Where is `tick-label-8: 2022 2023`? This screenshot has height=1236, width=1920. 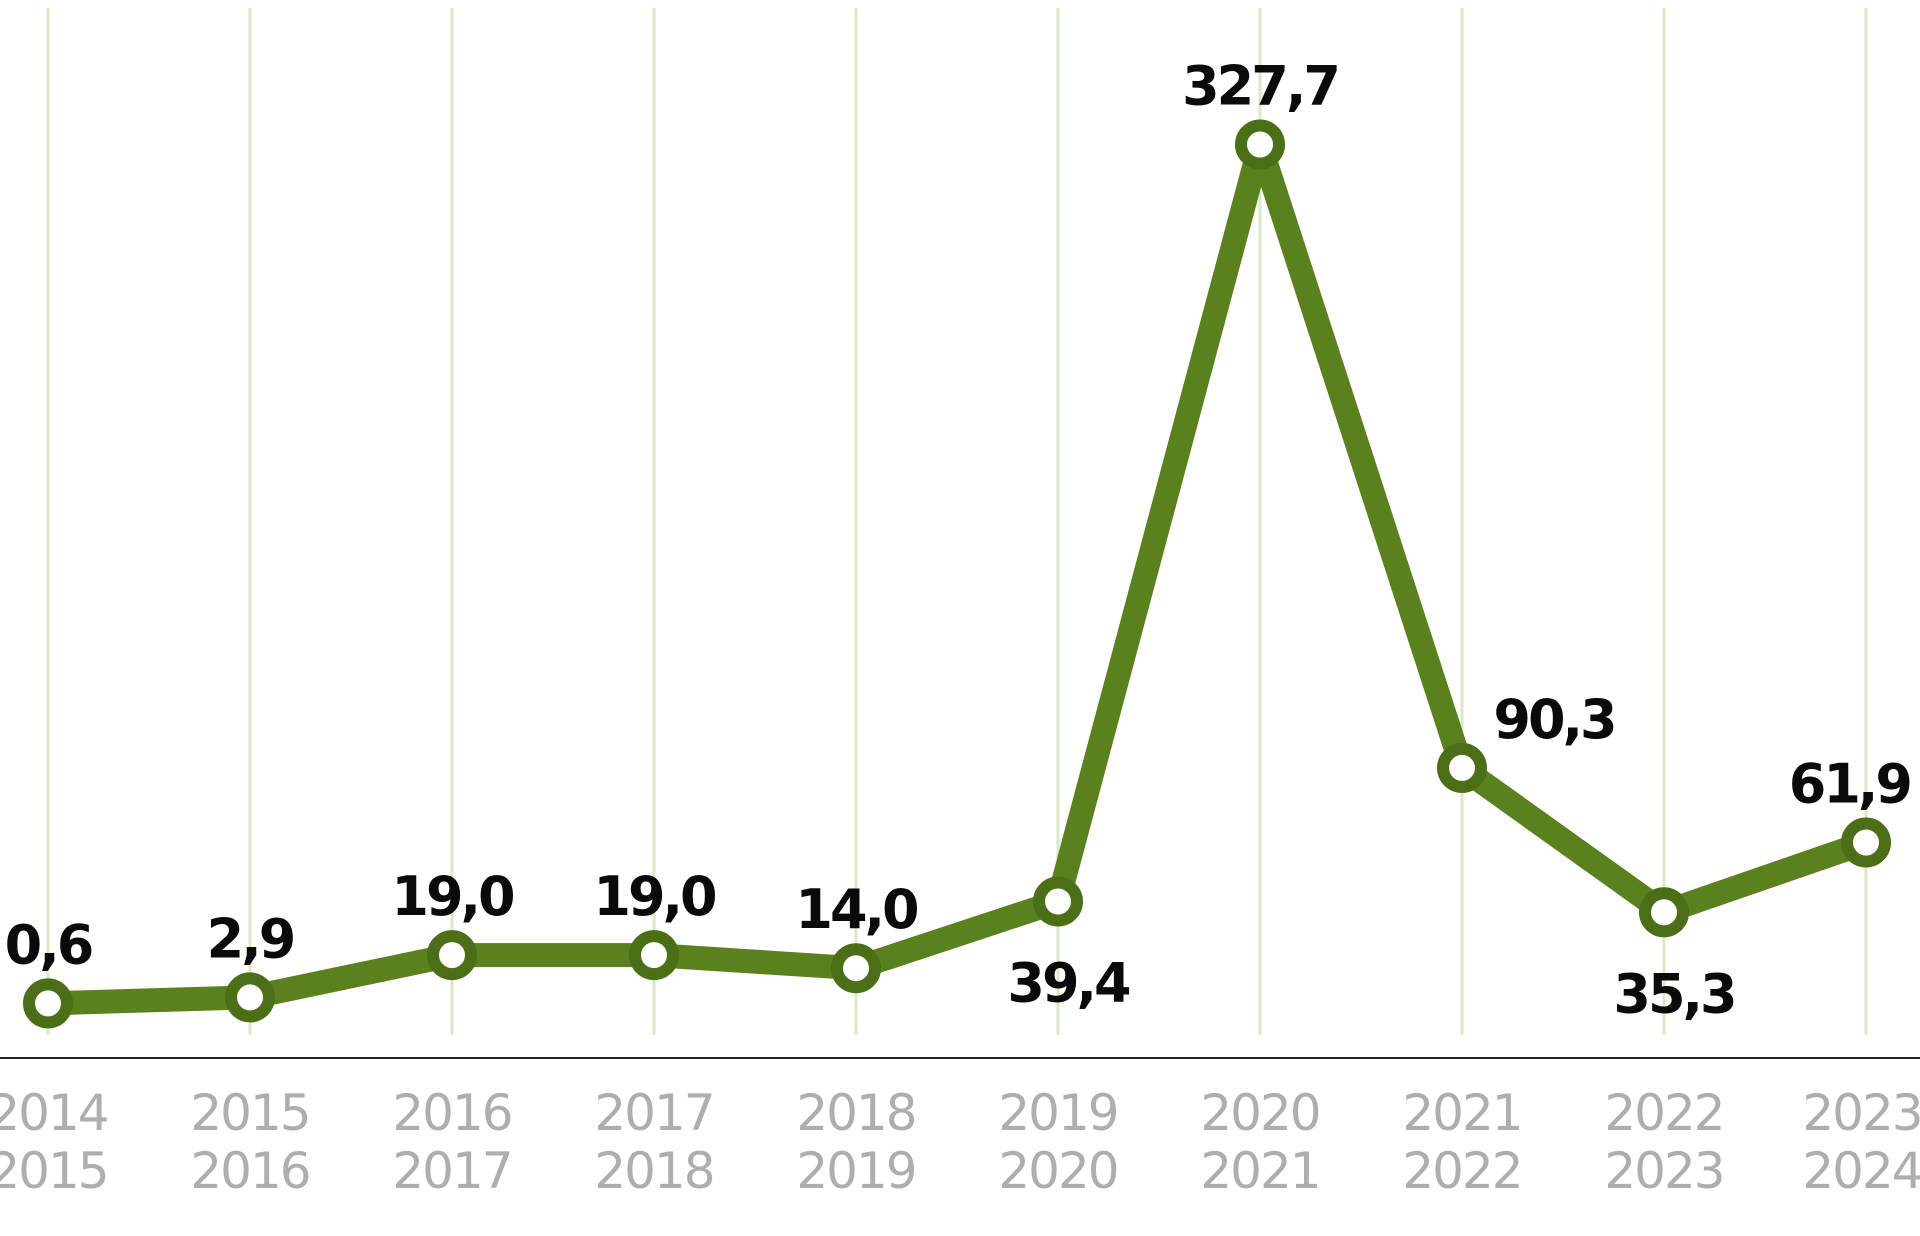 tick-label-8: 2022 2023 is located at coordinates (1663, 1142).